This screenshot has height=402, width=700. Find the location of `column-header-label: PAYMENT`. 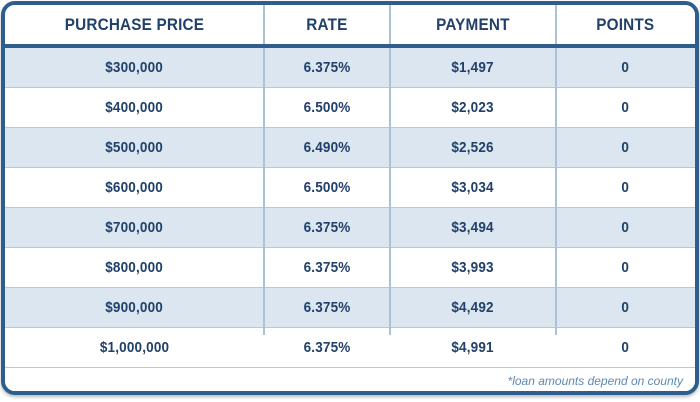

column-header-label: PAYMENT is located at coordinates (473, 24).